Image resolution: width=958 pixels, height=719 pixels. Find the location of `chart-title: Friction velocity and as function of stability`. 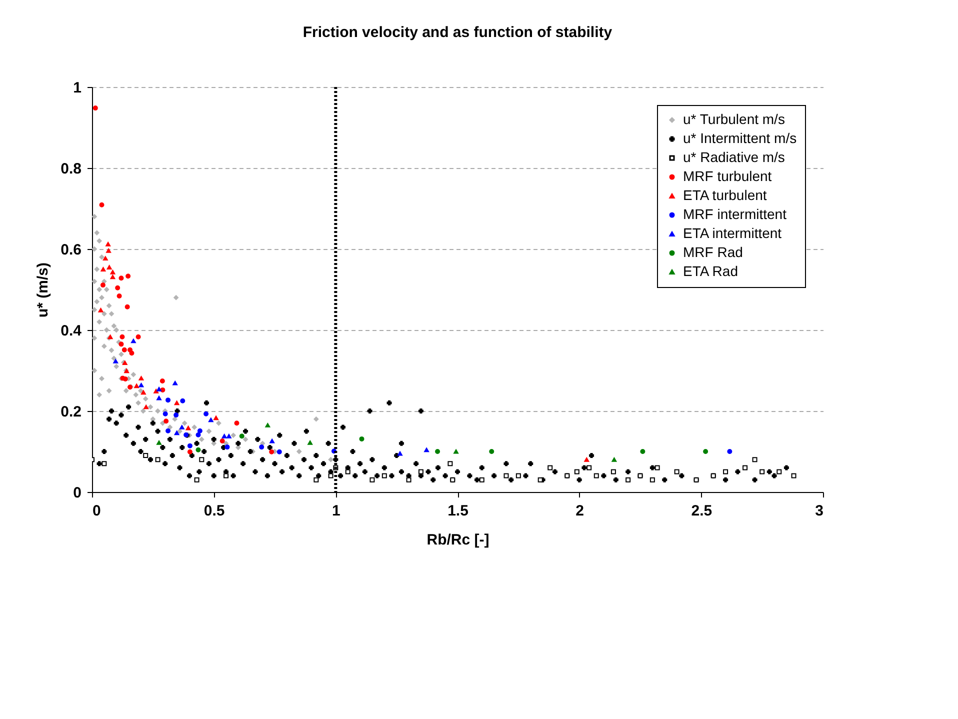

chart-title: Friction velocity and as function of stability is located at coordinates (457, 32).